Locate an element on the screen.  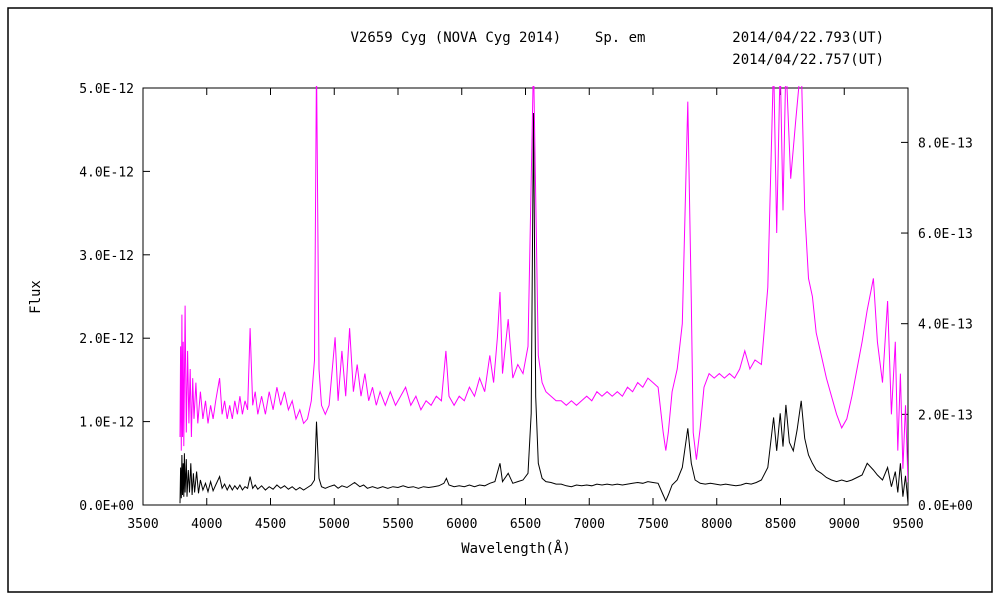
chart-title: V2659 Cyg (NOVA Cyg 2014) Sp. em is located at coordinates (497, 38).